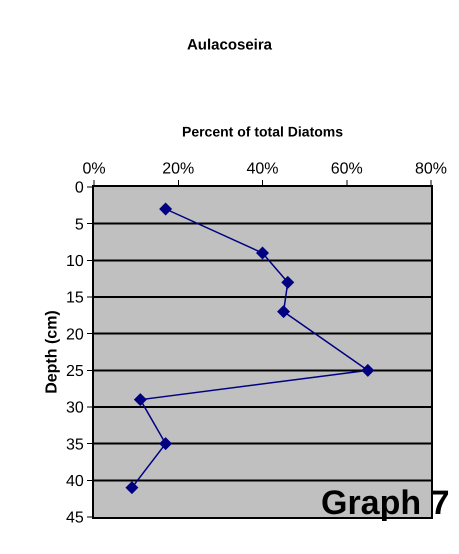  I want to click on y-tick-label: 45, so click(75, 518).